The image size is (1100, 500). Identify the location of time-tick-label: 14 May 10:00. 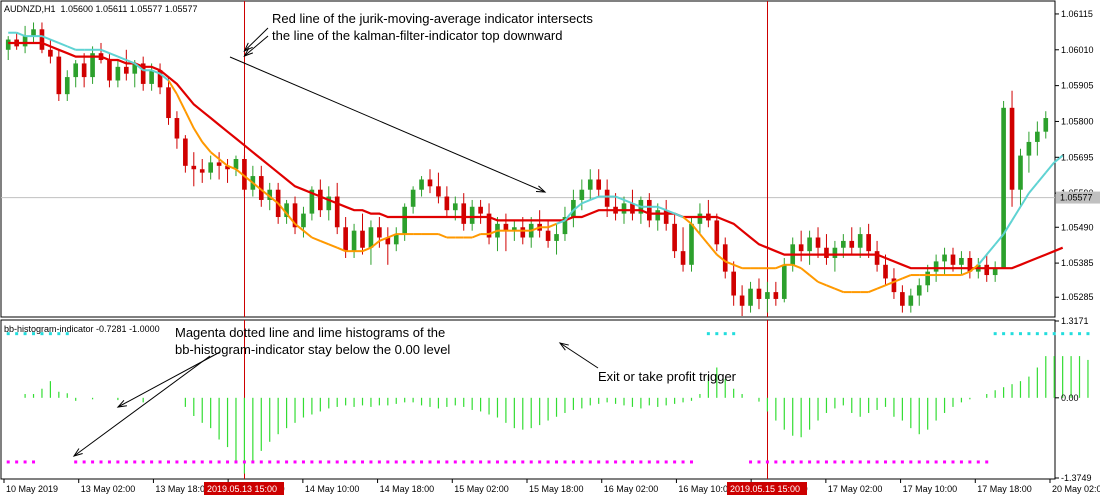
(332, 489).